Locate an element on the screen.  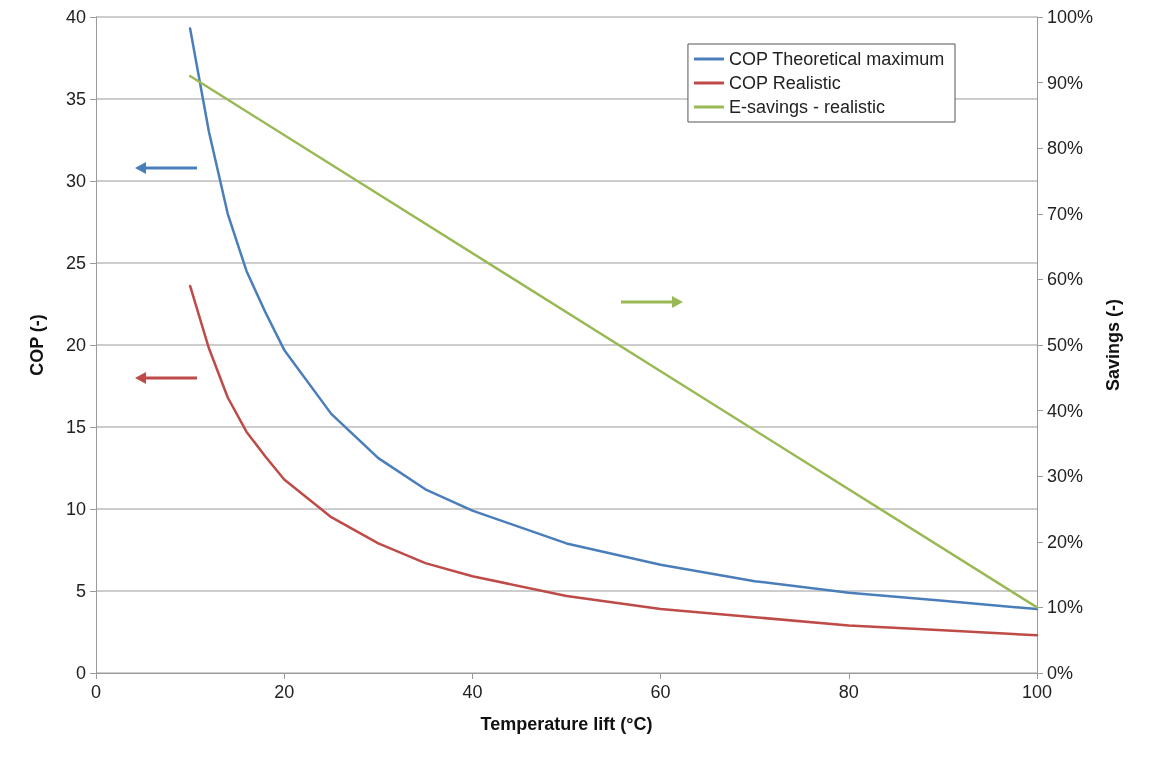
x-tick-label: 60 is located at coordinates (660, 692).